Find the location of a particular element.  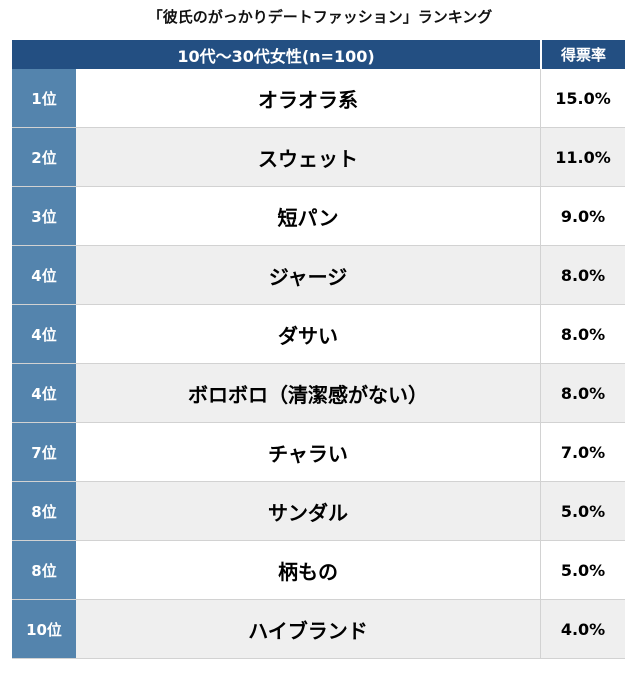

header-group-label: 10代〜30代女性(n=100) is located at coordinates (276, 54).